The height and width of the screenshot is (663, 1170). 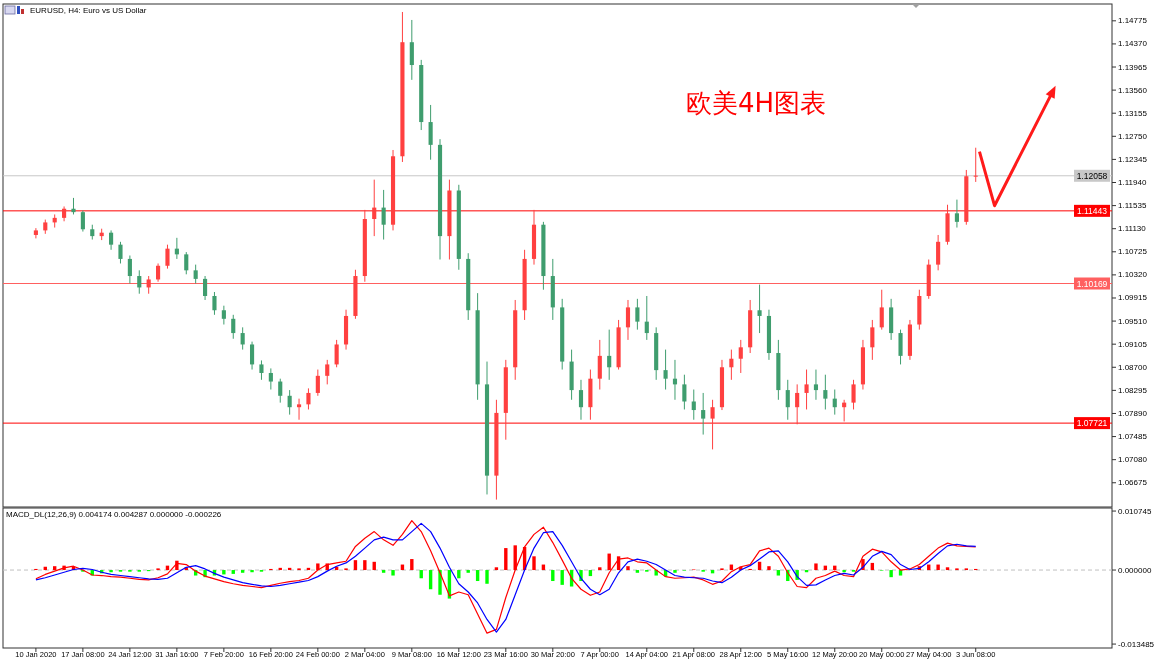 I want to click on y-tick-label: 1.07890, so click(x=1133, y=413).